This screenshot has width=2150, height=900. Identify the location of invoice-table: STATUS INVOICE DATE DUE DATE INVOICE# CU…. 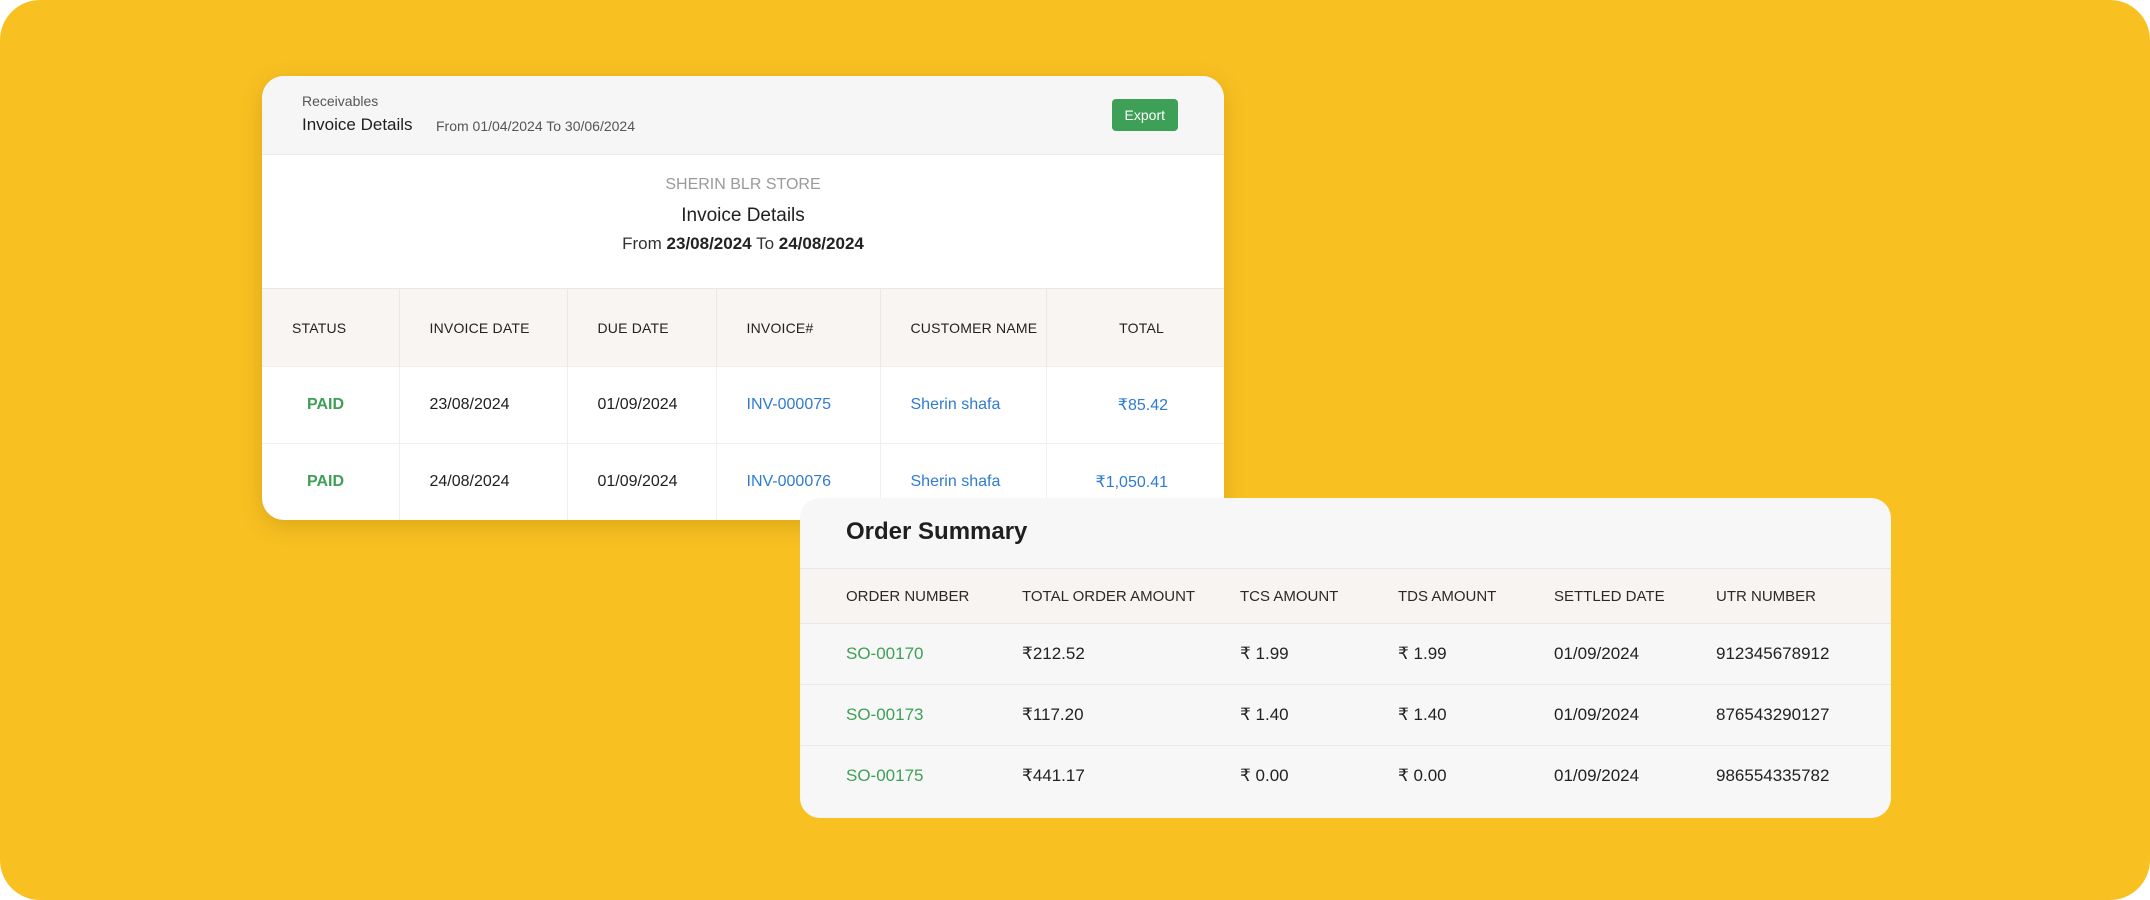
(743, 404).